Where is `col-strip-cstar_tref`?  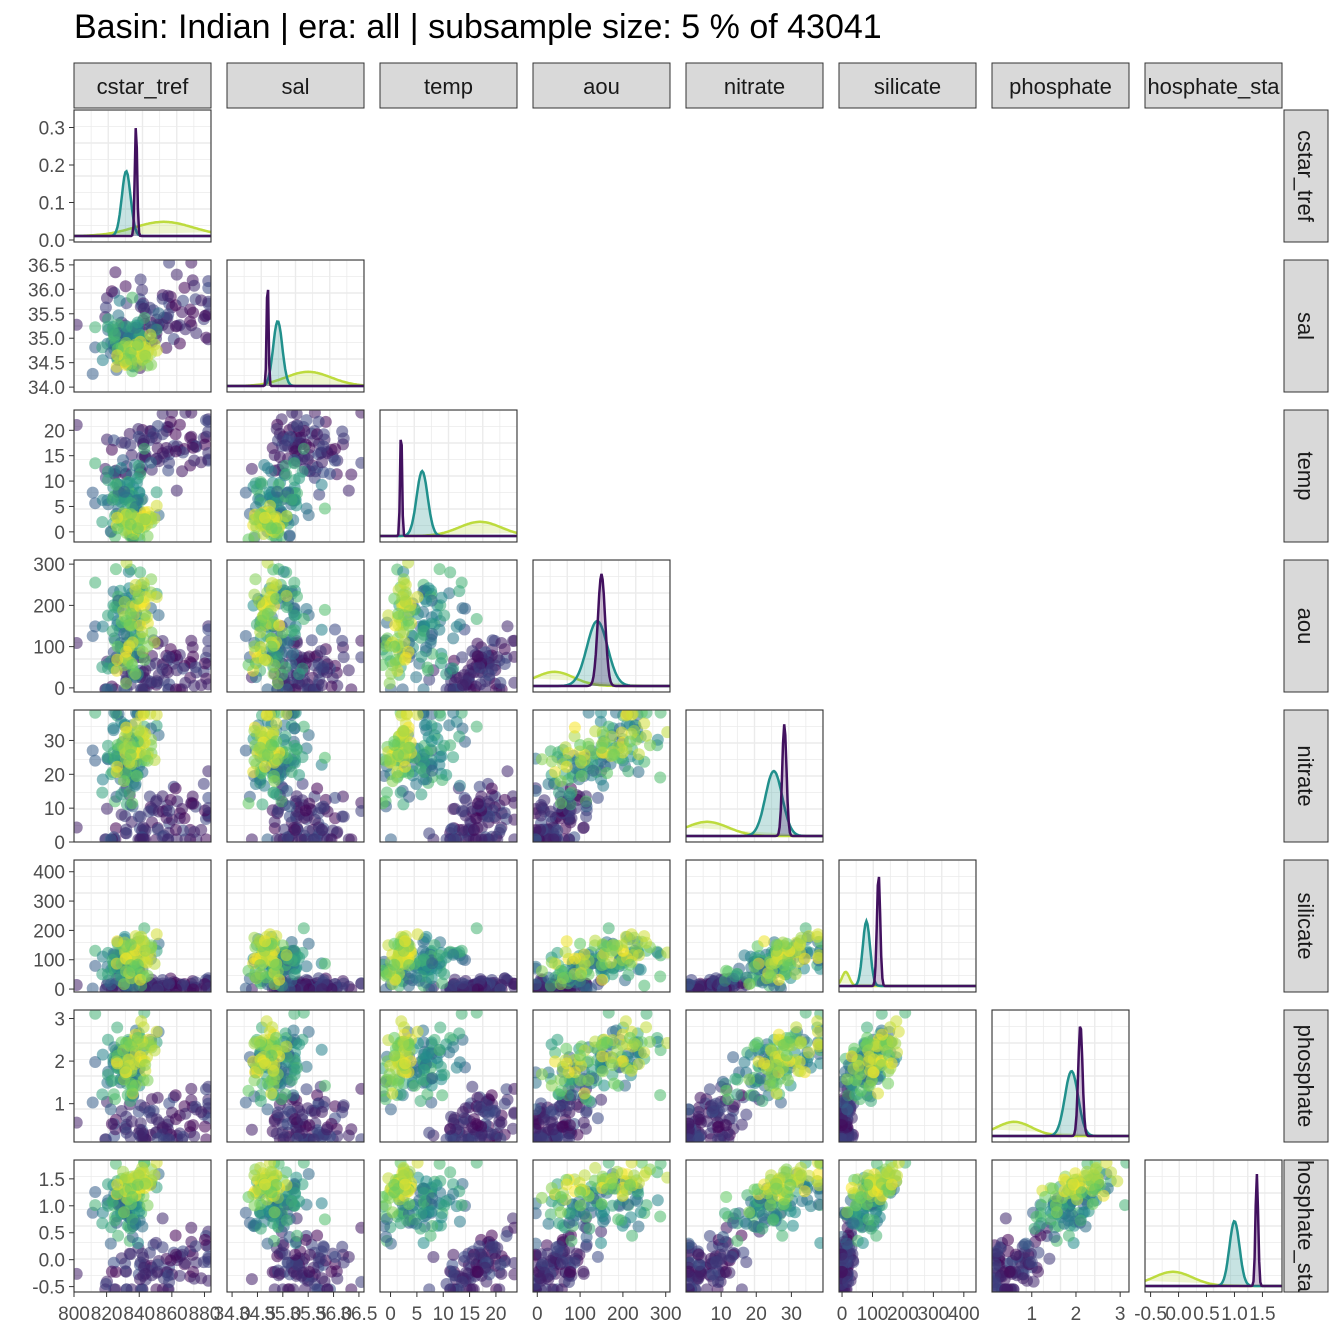
col-strip-cstar_tref is located at coordinates (142, 85).